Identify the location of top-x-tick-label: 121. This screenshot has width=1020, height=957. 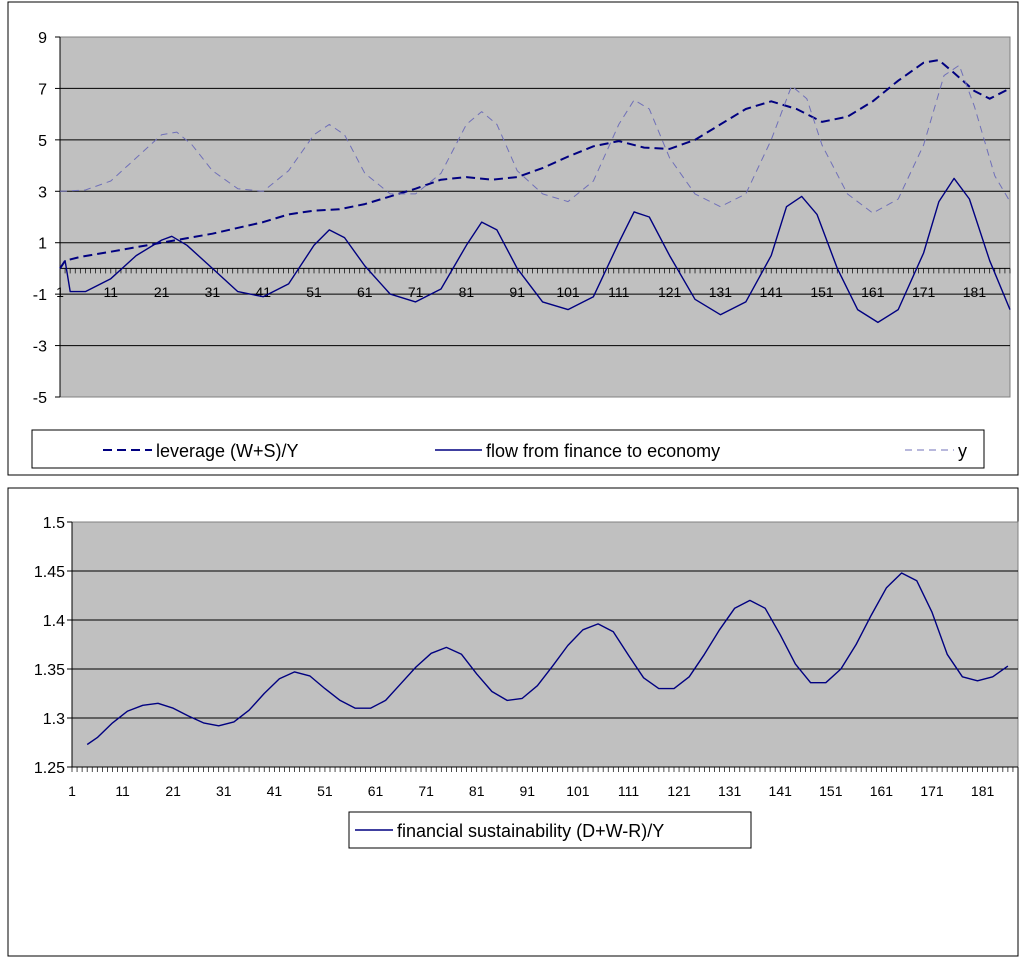
(670, 292).